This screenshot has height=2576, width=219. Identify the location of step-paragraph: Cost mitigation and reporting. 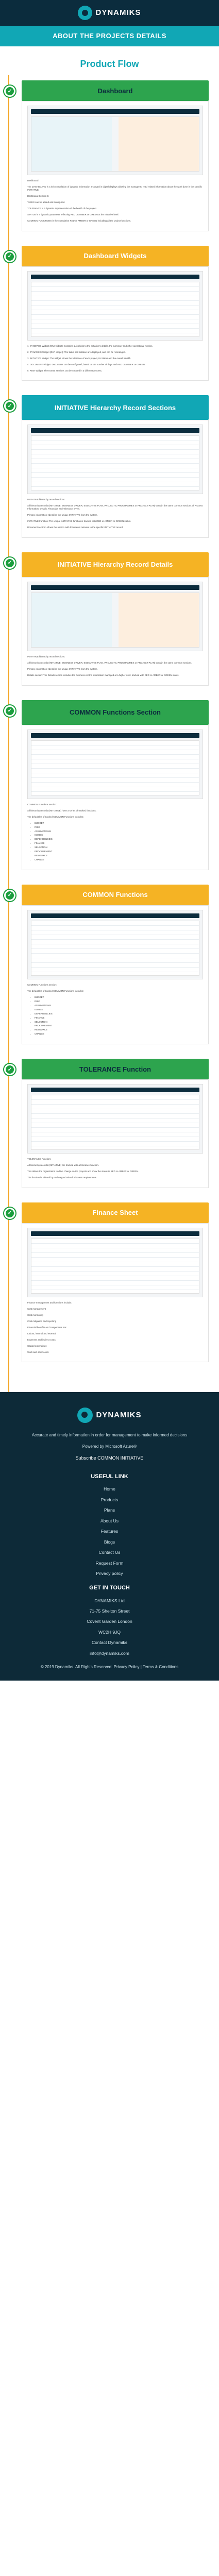
(42, 1321).